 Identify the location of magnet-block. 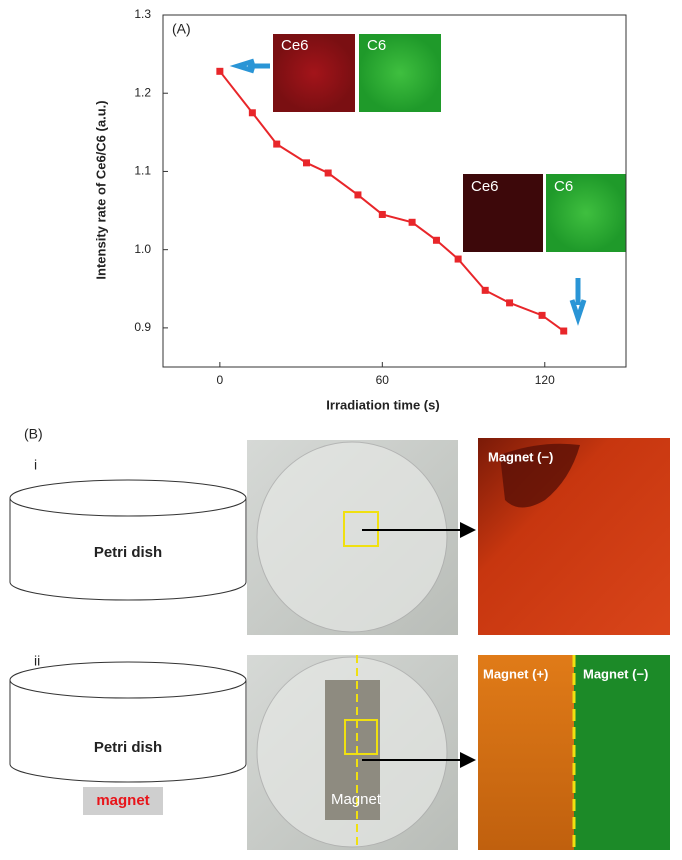
(123, 801).